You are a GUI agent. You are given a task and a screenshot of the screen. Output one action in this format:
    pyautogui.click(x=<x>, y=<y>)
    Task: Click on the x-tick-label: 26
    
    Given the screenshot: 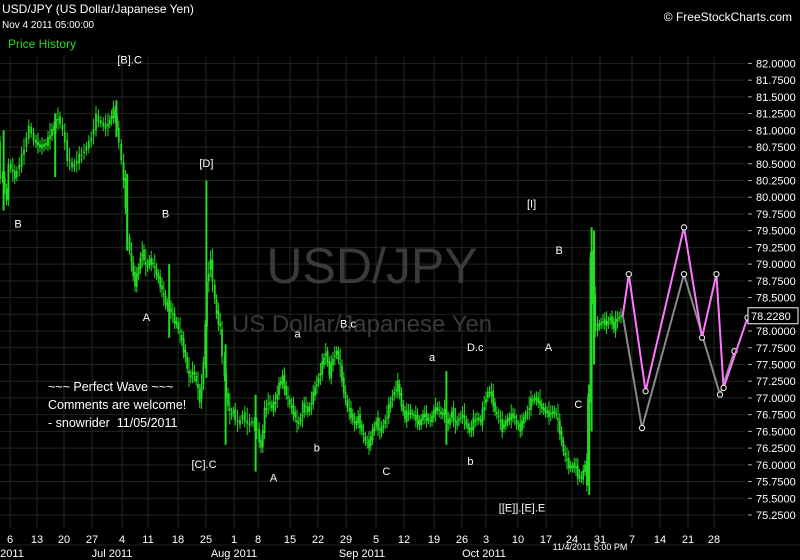 What is the action you would take?
    pyautogui.click(x=462, y=540)
    